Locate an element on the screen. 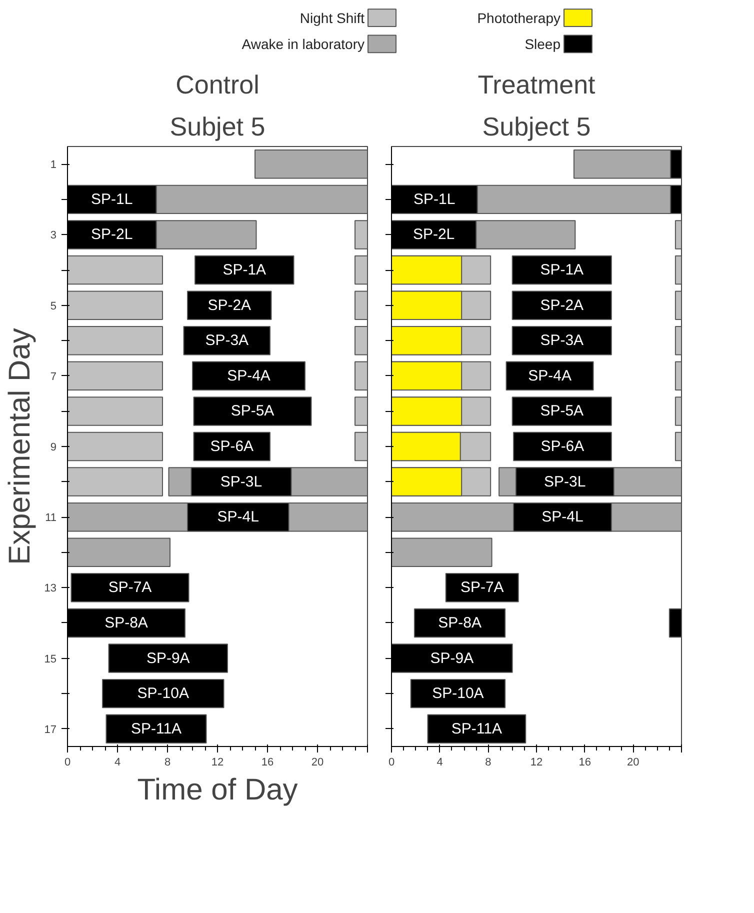 This screenshot has width=754, height=913. legend-label: Awake in laboratory is located at coordinates (303, 44).